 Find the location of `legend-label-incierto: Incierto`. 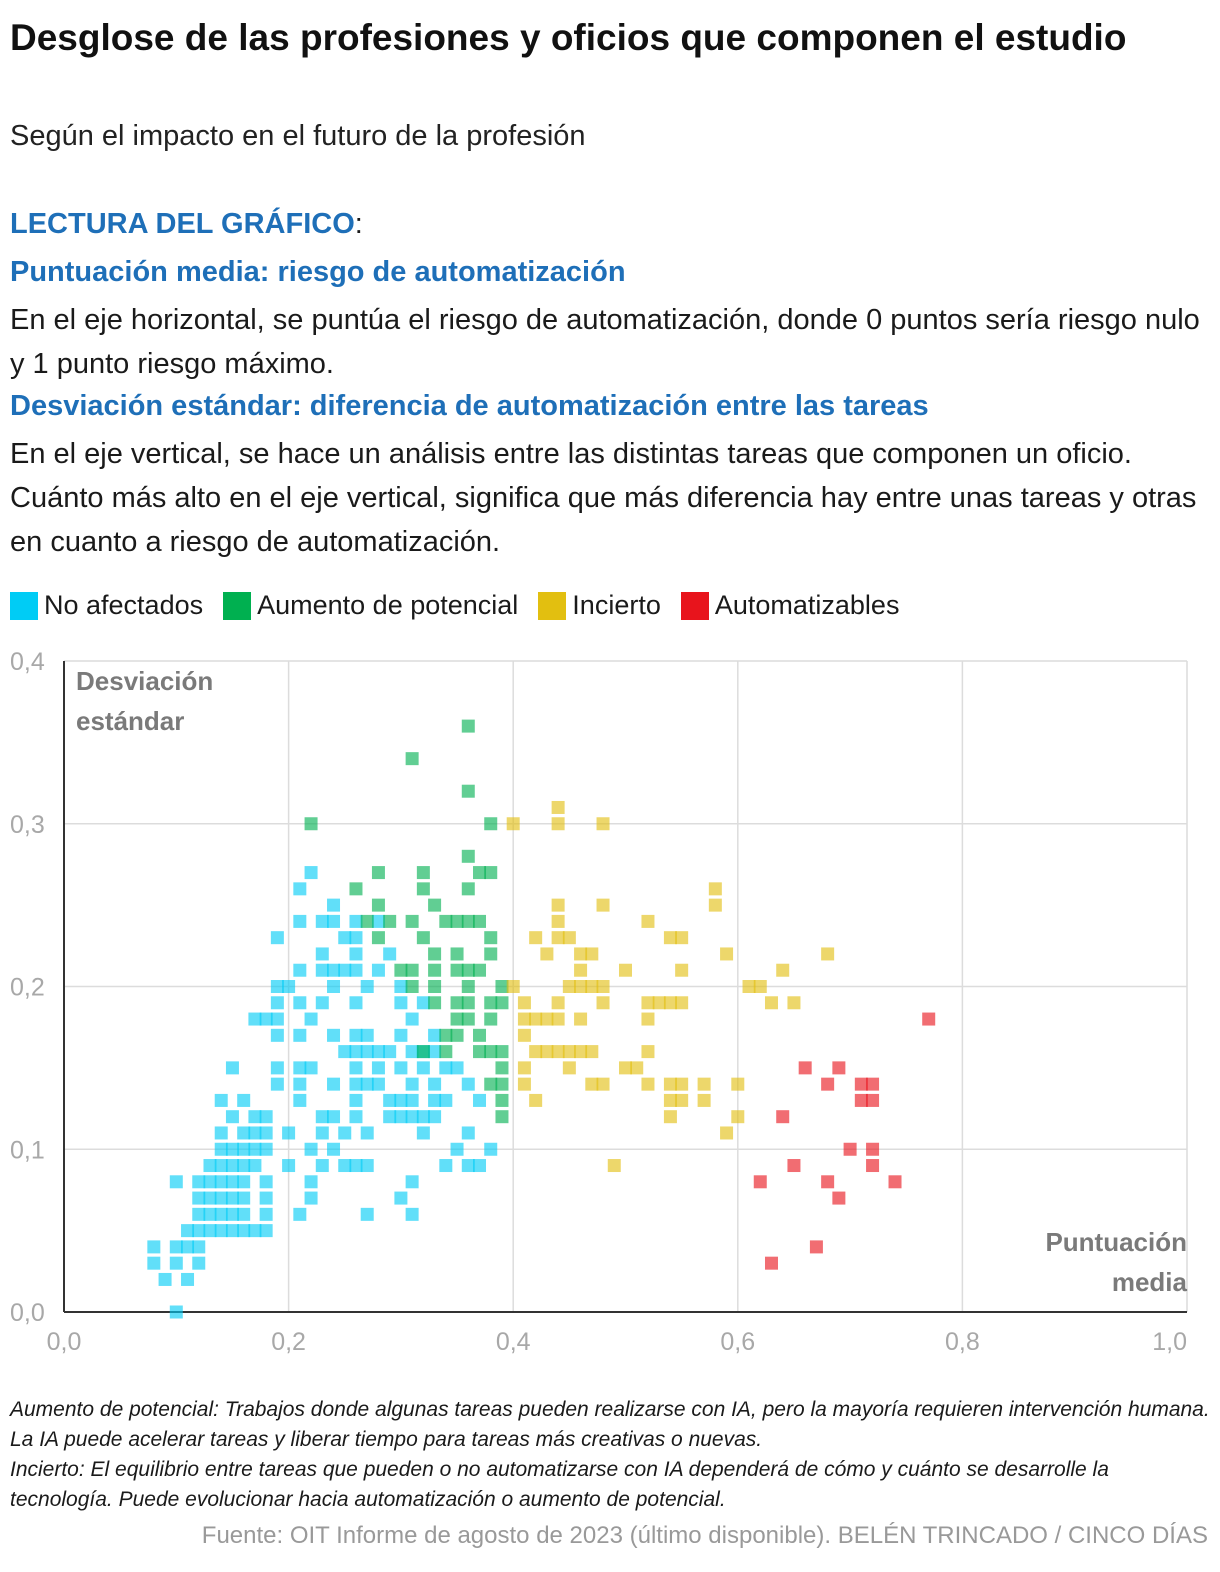

legend-label-incierto: Incierto is located at coordinates (616, 605).